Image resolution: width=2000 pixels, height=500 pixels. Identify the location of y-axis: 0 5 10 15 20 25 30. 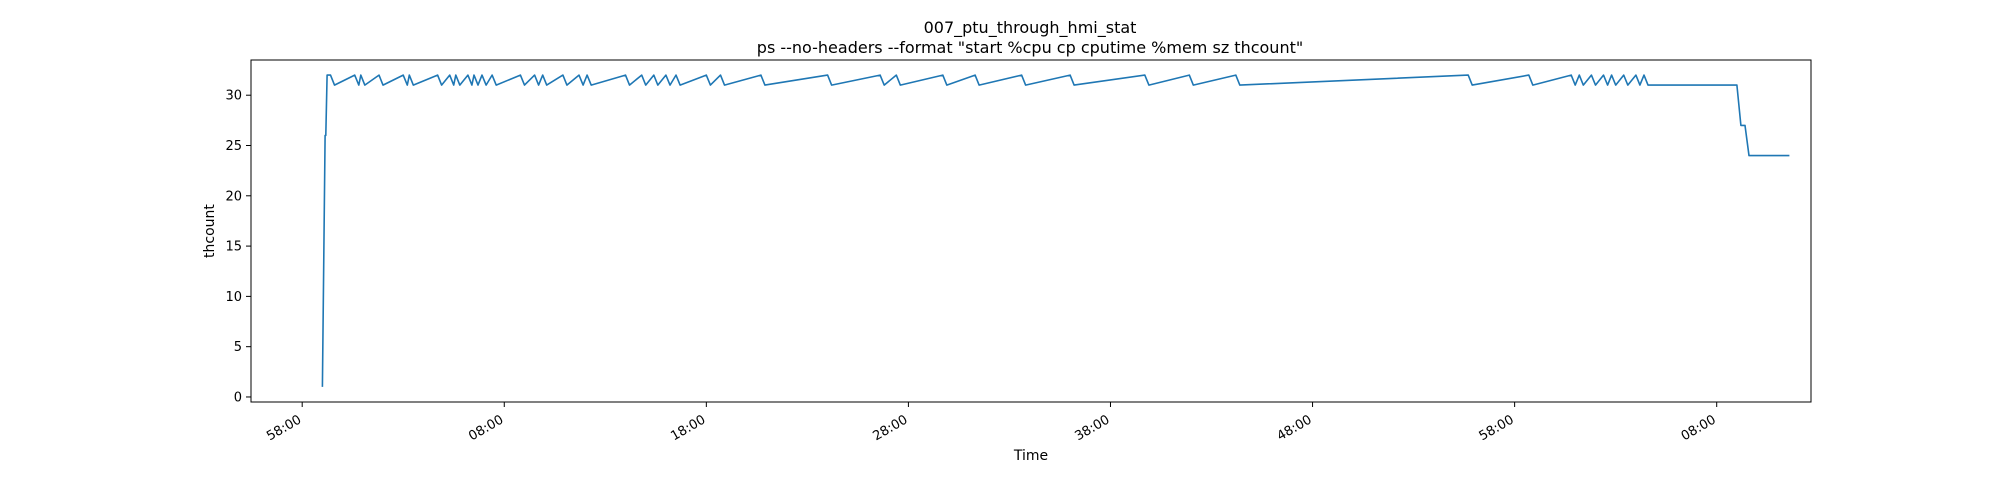
(238, 247).